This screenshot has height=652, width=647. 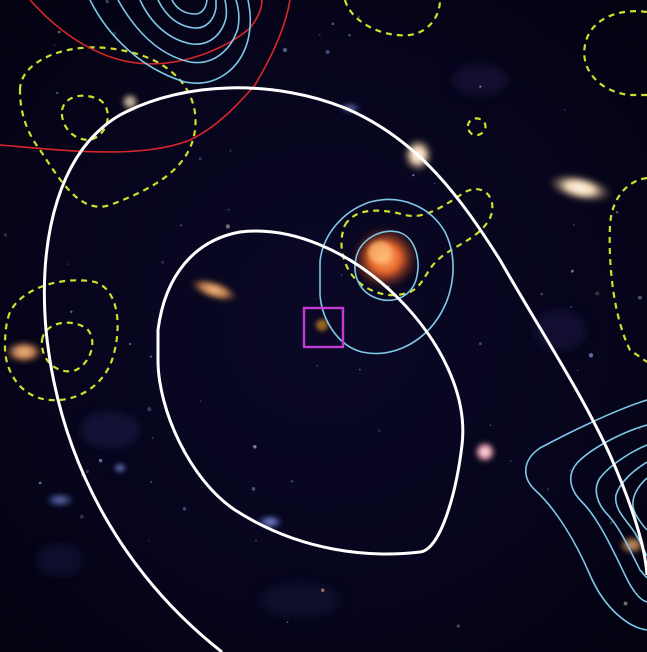 I want to click on dashed-contour-orange-galaxy, so click(x=417, y=242).